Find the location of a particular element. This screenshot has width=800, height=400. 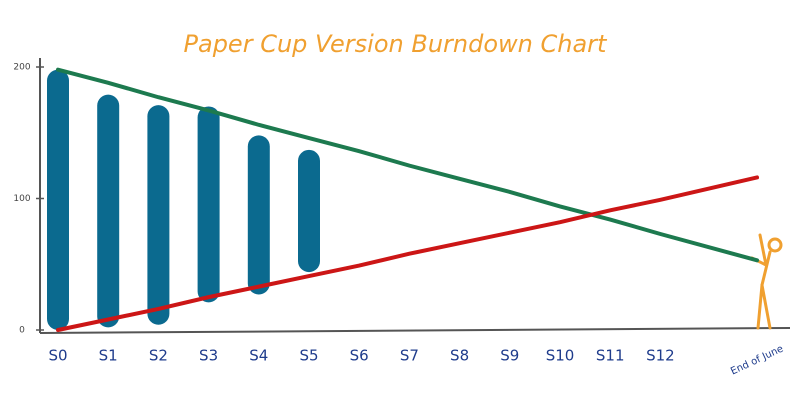

stick-figure is located at coordinates (766, 281).